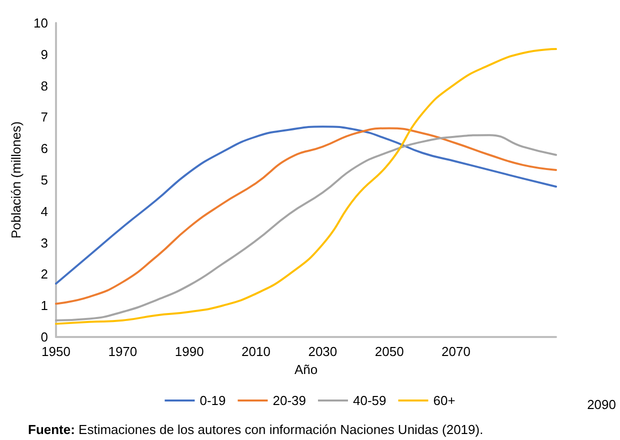 This screenshot has height=440, width=620. I want to click on y-axis-title: Población (millones), so click(16, 180).